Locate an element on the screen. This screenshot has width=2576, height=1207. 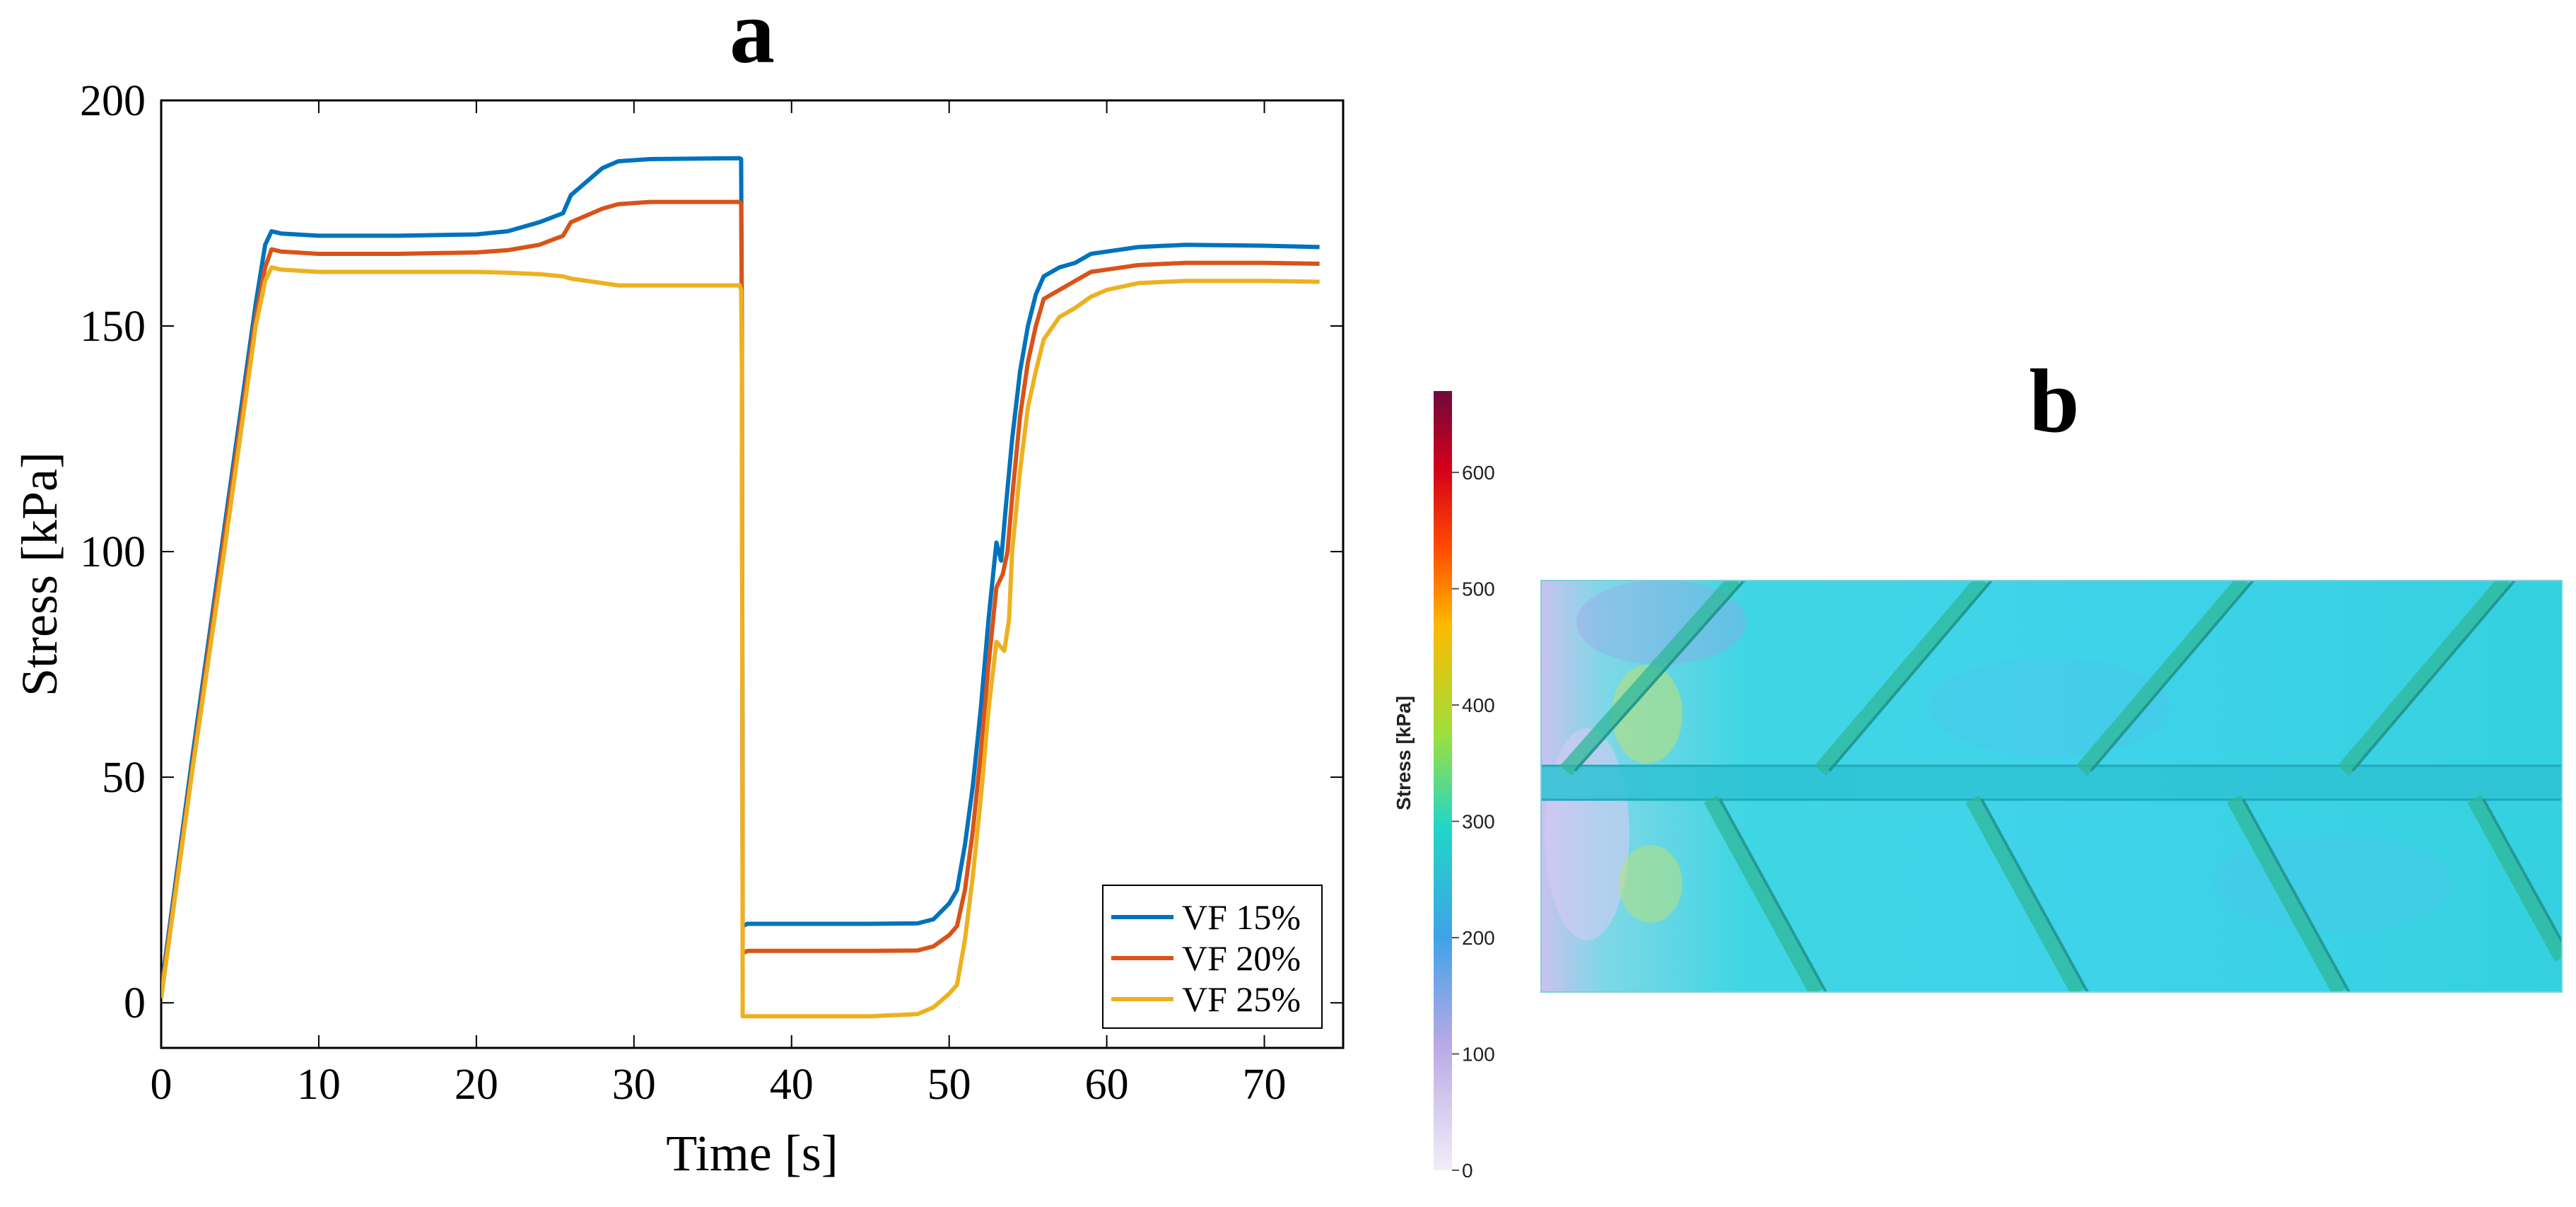
colorbar-ticks: 0 100 200 300 400 500 600 is located at coordinates (1473, 822).